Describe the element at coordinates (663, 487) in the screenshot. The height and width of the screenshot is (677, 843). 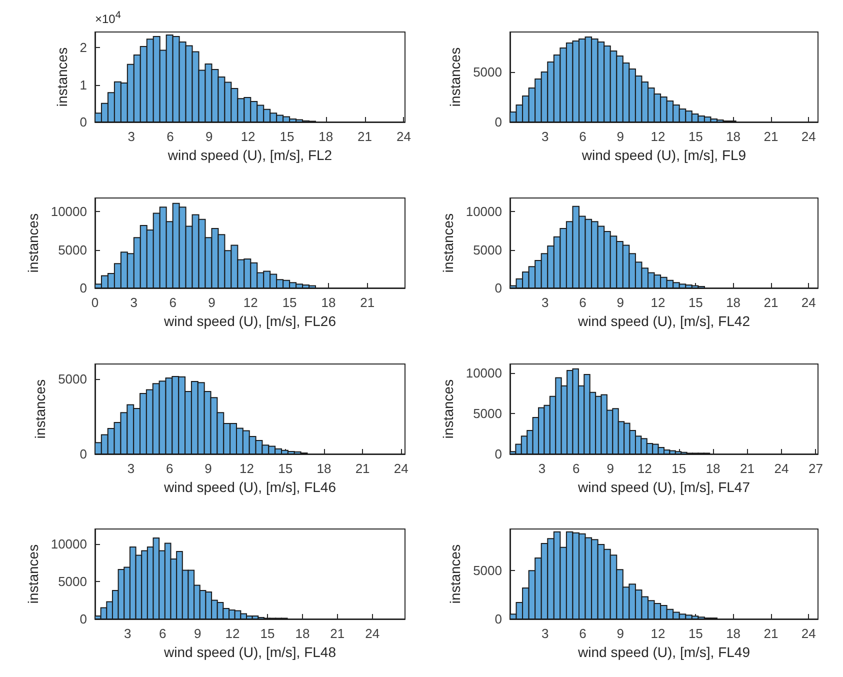
I see `x-axis-title: wind speed (U), [m/s], FL47` at that location.